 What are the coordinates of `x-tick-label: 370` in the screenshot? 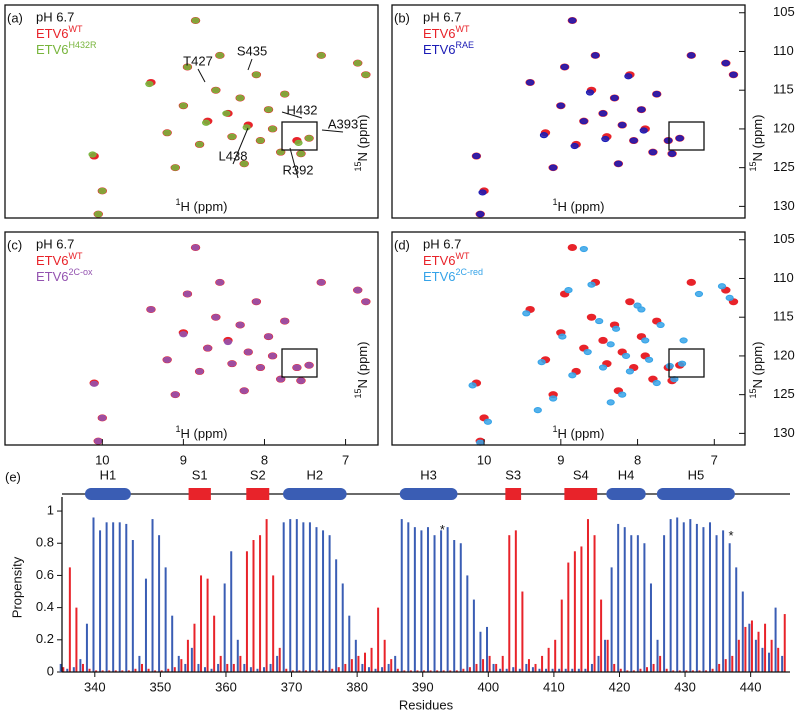 It's located at (292, 686).